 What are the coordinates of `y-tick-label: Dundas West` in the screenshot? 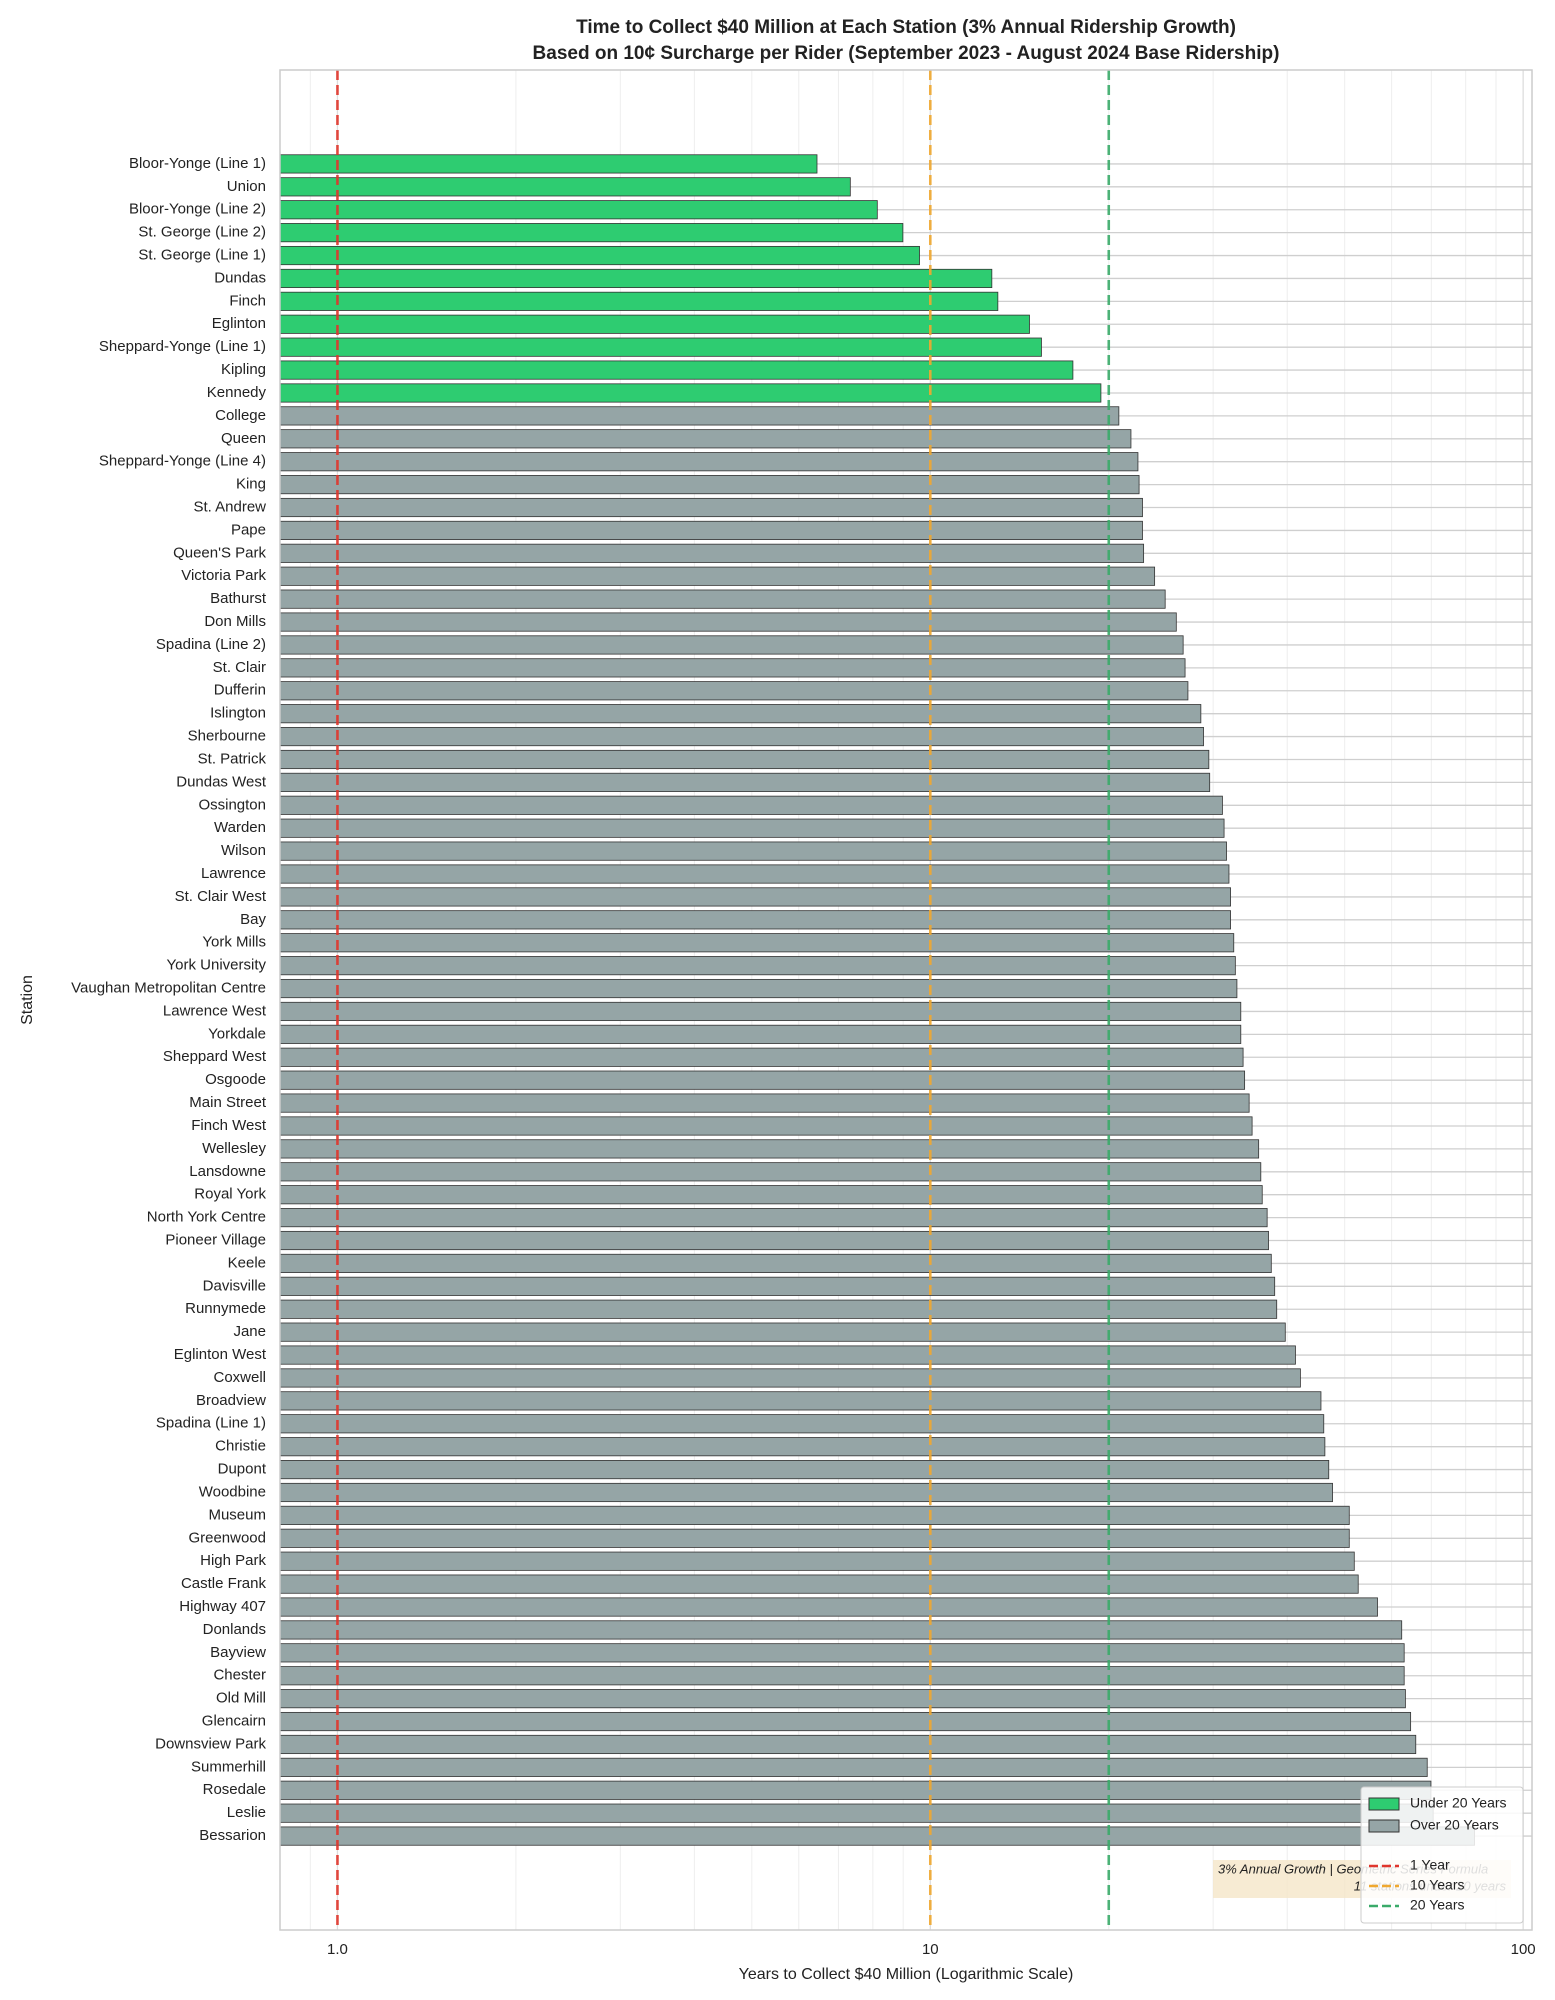 It's located at (221, 781).